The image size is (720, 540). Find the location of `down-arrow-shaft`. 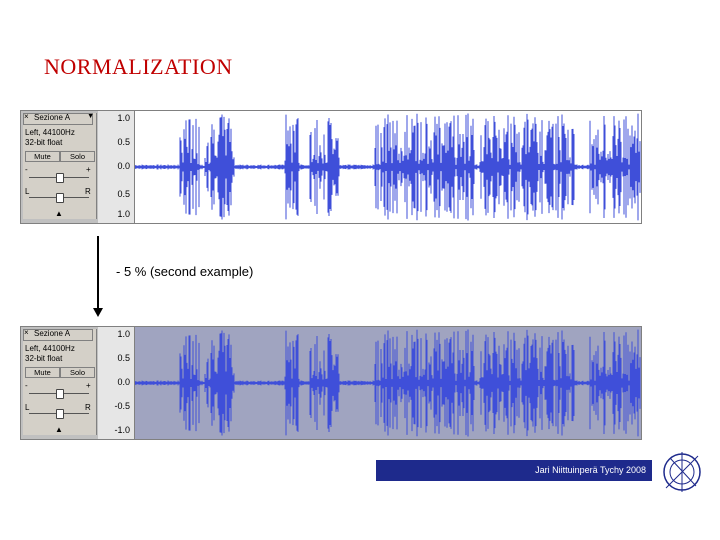

down-arrow-shaft is located at coordinates (98, 274).